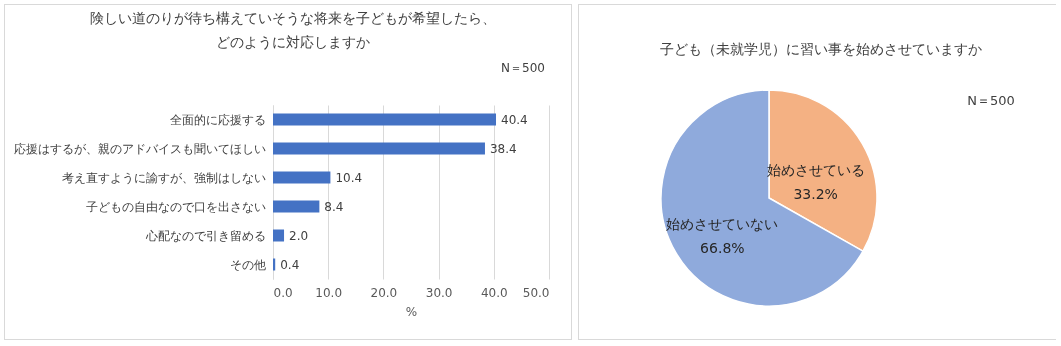 The width and height of the screenshot is (1061, 346). What do you see at coordinates (821, 49) in the screenshot?
I see `chart-title: 子ども（未就学児）に習い事を始めさせていますか` at bounding box center [821, 49].